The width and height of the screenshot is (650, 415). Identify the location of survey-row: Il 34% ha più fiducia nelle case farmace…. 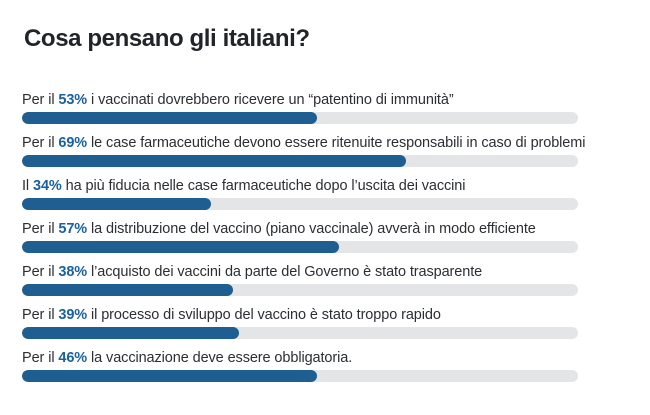
(336, 194).